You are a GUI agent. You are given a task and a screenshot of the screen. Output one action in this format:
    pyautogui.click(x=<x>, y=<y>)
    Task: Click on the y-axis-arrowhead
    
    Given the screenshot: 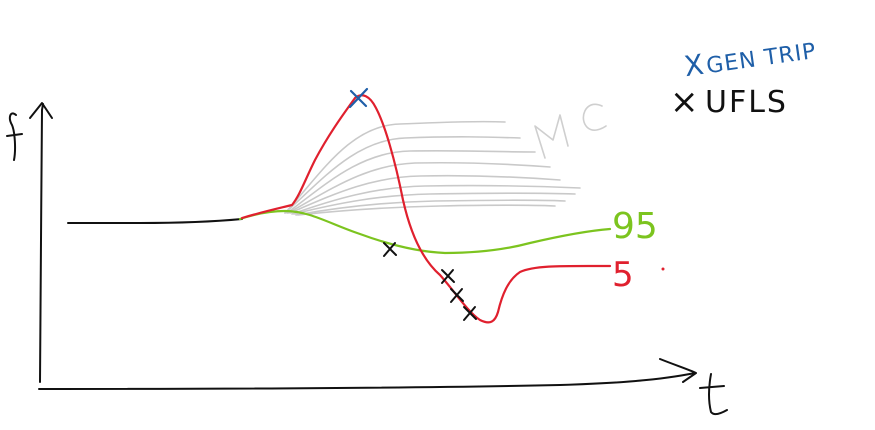 What is the action you would take?
    pyautogui.click(x=41, y=110)
    